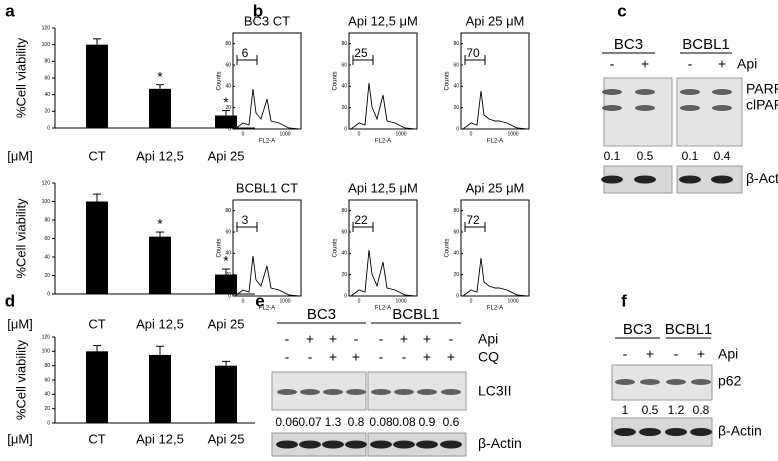 Image resolution: width=778 pixels, height=461 pixels. What do you see at coordinates (46, 28) in the screenshot?
I see `y-tick-label: 120` at bounding box center [46, 28].